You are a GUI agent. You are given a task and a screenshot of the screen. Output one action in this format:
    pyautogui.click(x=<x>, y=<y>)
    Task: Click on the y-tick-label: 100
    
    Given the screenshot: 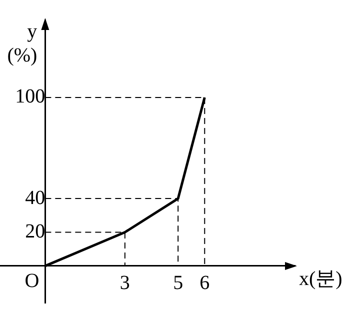 What is the action you would take?
    pyautogui.click(x=30, y=97)
    